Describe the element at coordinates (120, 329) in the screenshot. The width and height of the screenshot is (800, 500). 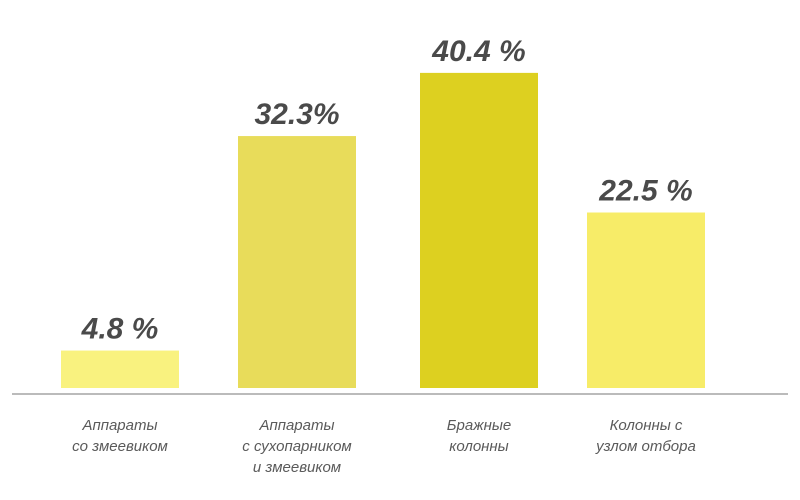
I see `value-label-1: 4.8 %` at that location.